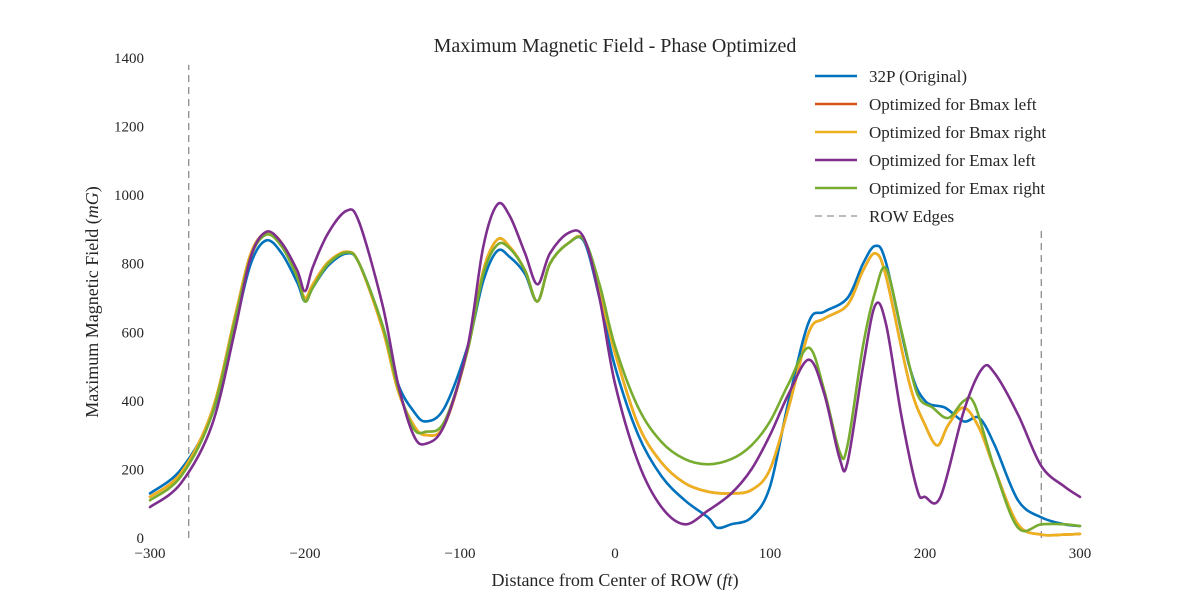 The width and height of the screenshot is (1200, 600). Describe the element at coordinates (925, 554) in the screenshot. I see `x-tick-label: 200` at that location.